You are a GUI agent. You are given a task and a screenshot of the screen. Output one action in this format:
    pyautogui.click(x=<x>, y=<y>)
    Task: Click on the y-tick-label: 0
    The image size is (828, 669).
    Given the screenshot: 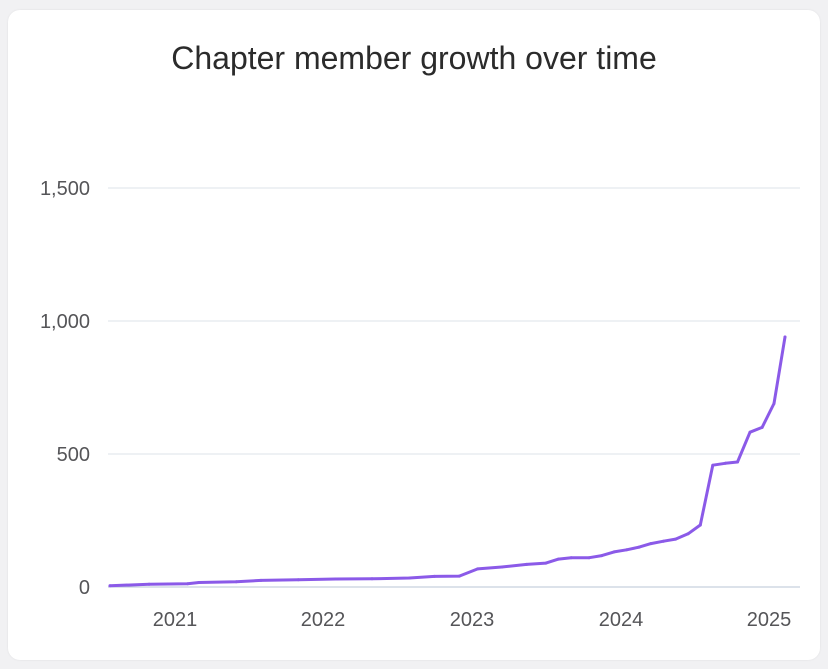 What is the action you would take?
    pyautogui.click(x=84, y=588)
    